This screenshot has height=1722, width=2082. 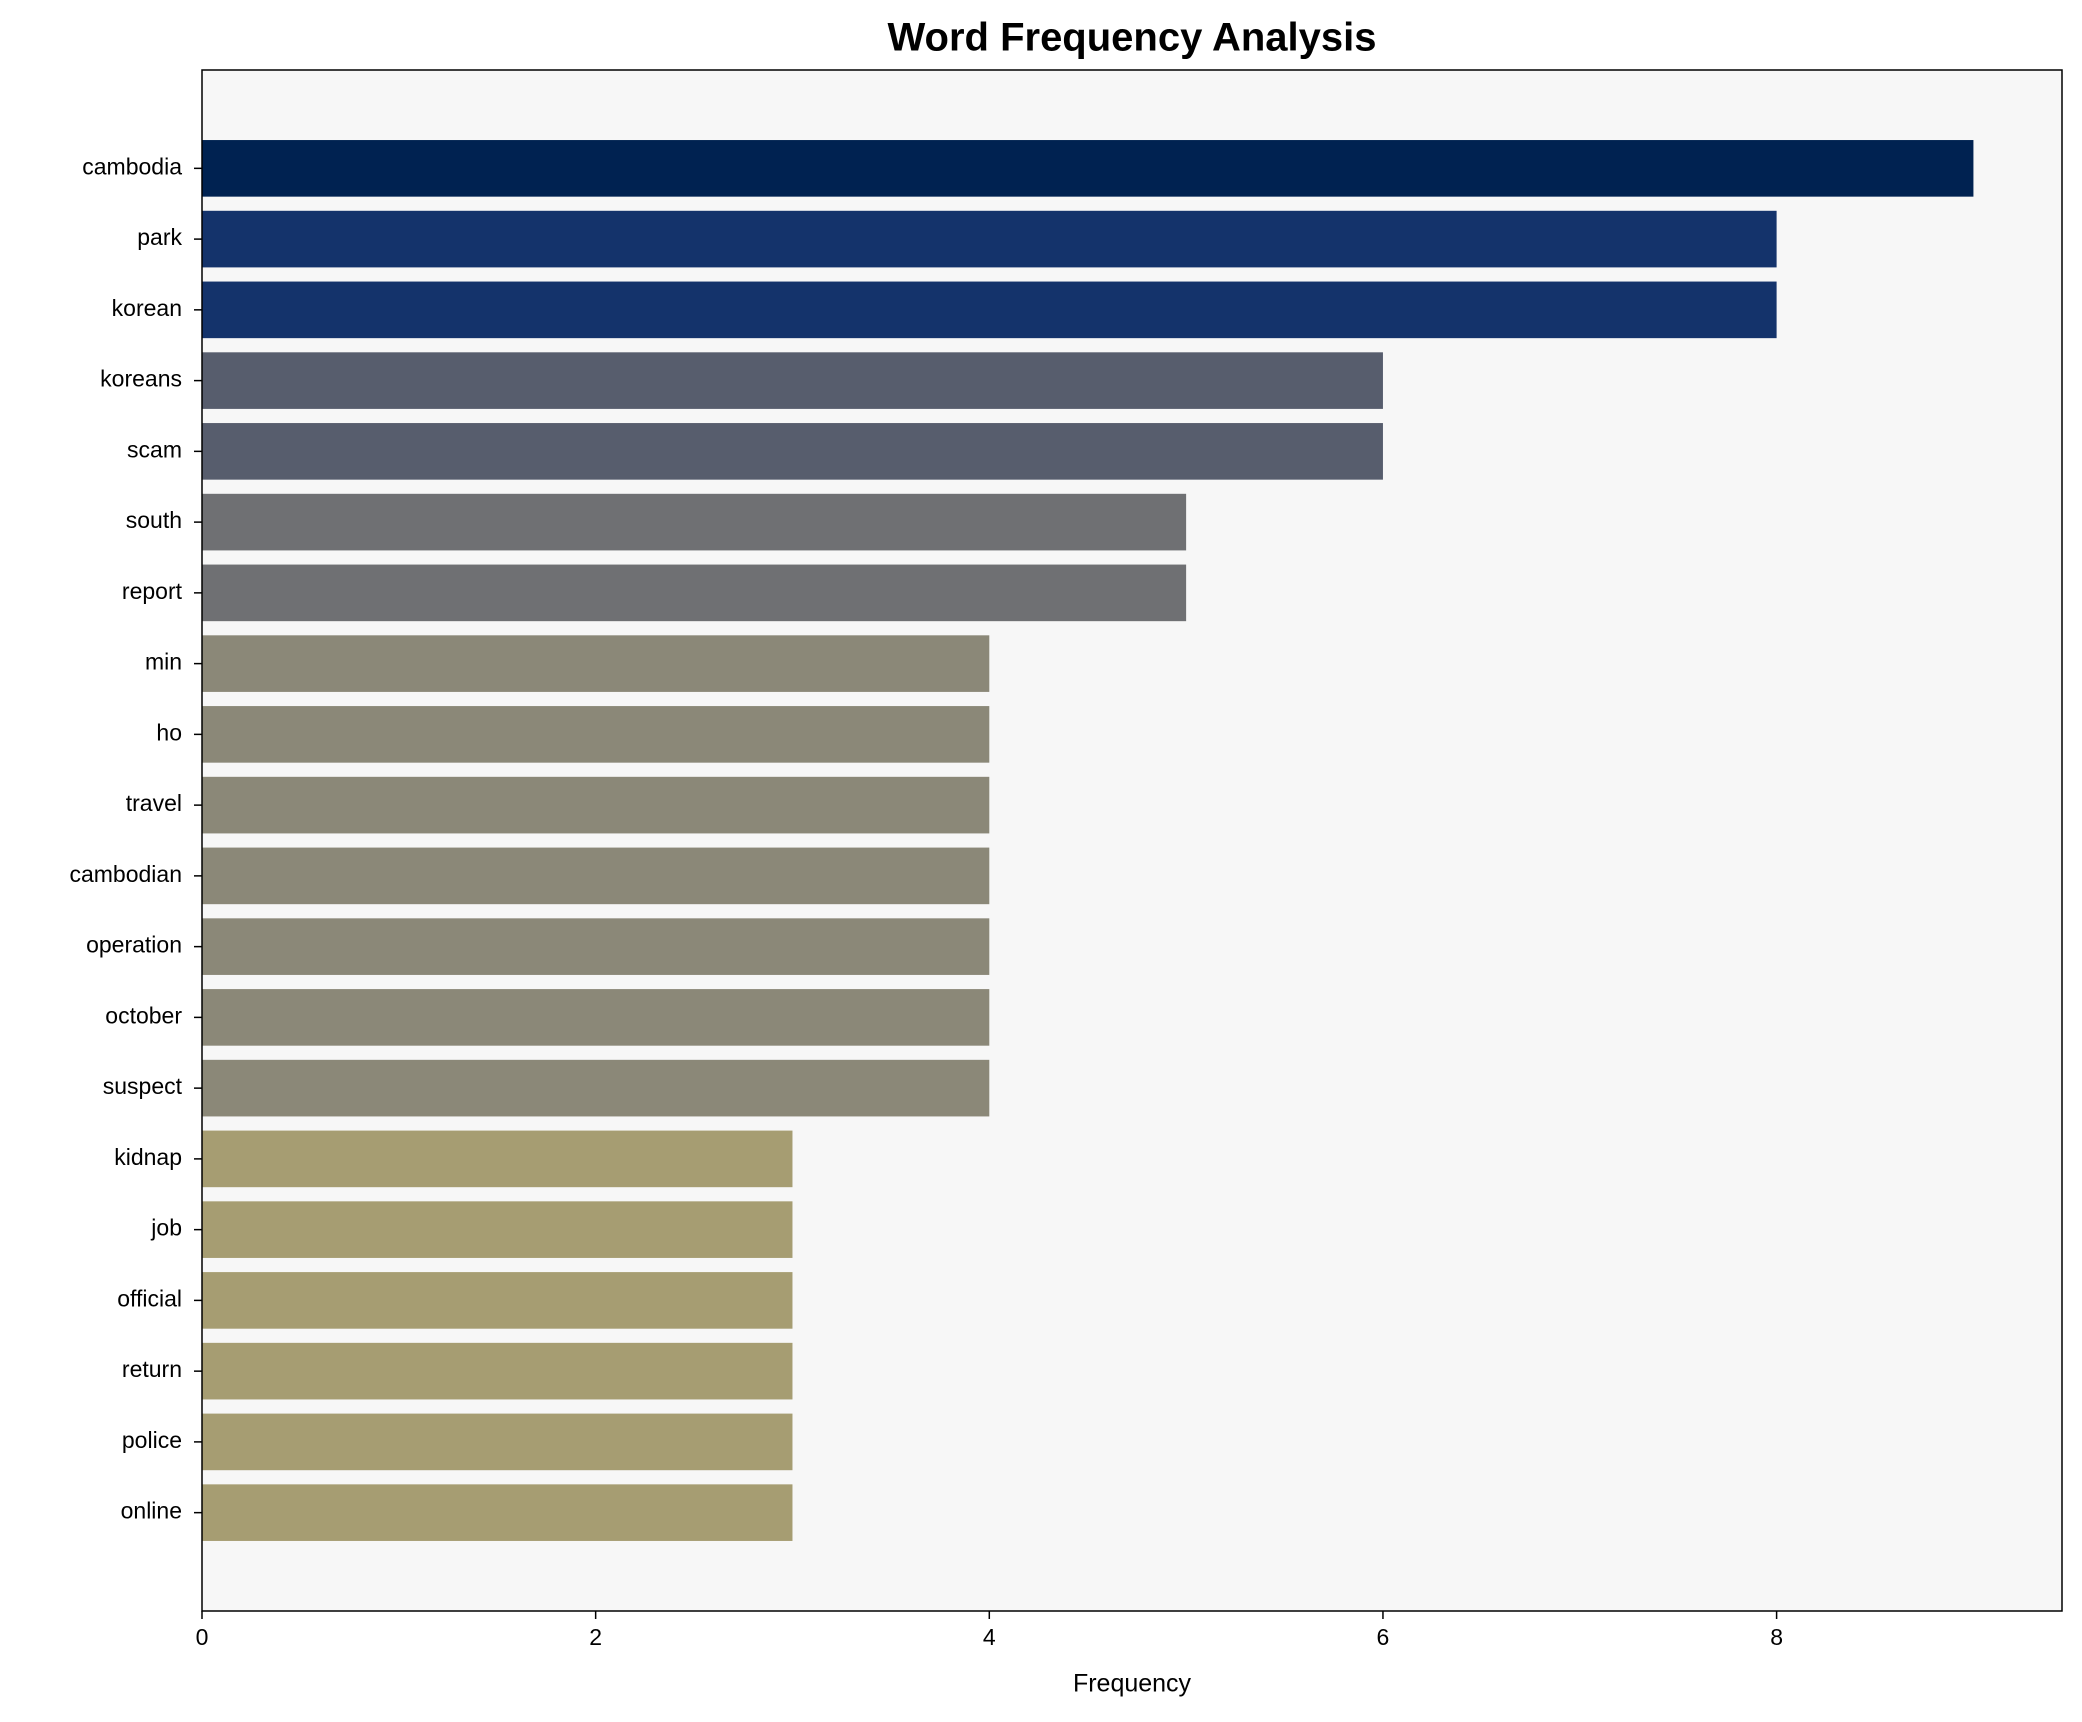 I want to click on x-axis-label: Frequency, so click(x=1132, y=1684).